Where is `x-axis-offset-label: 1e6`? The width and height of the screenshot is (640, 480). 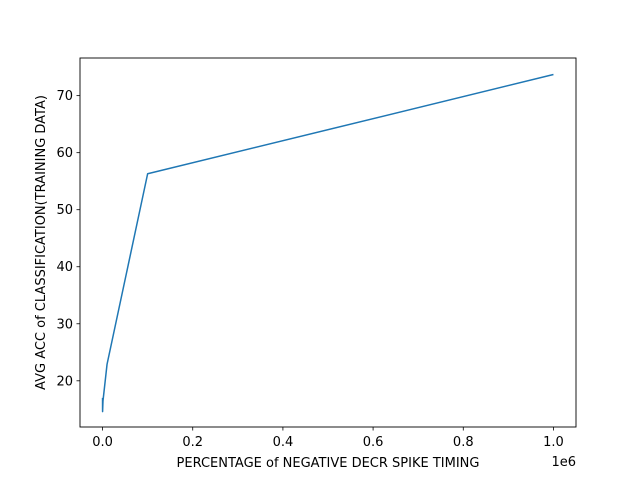
x-axis-offset-label: 1e6 is located at coordinates (563, 462).